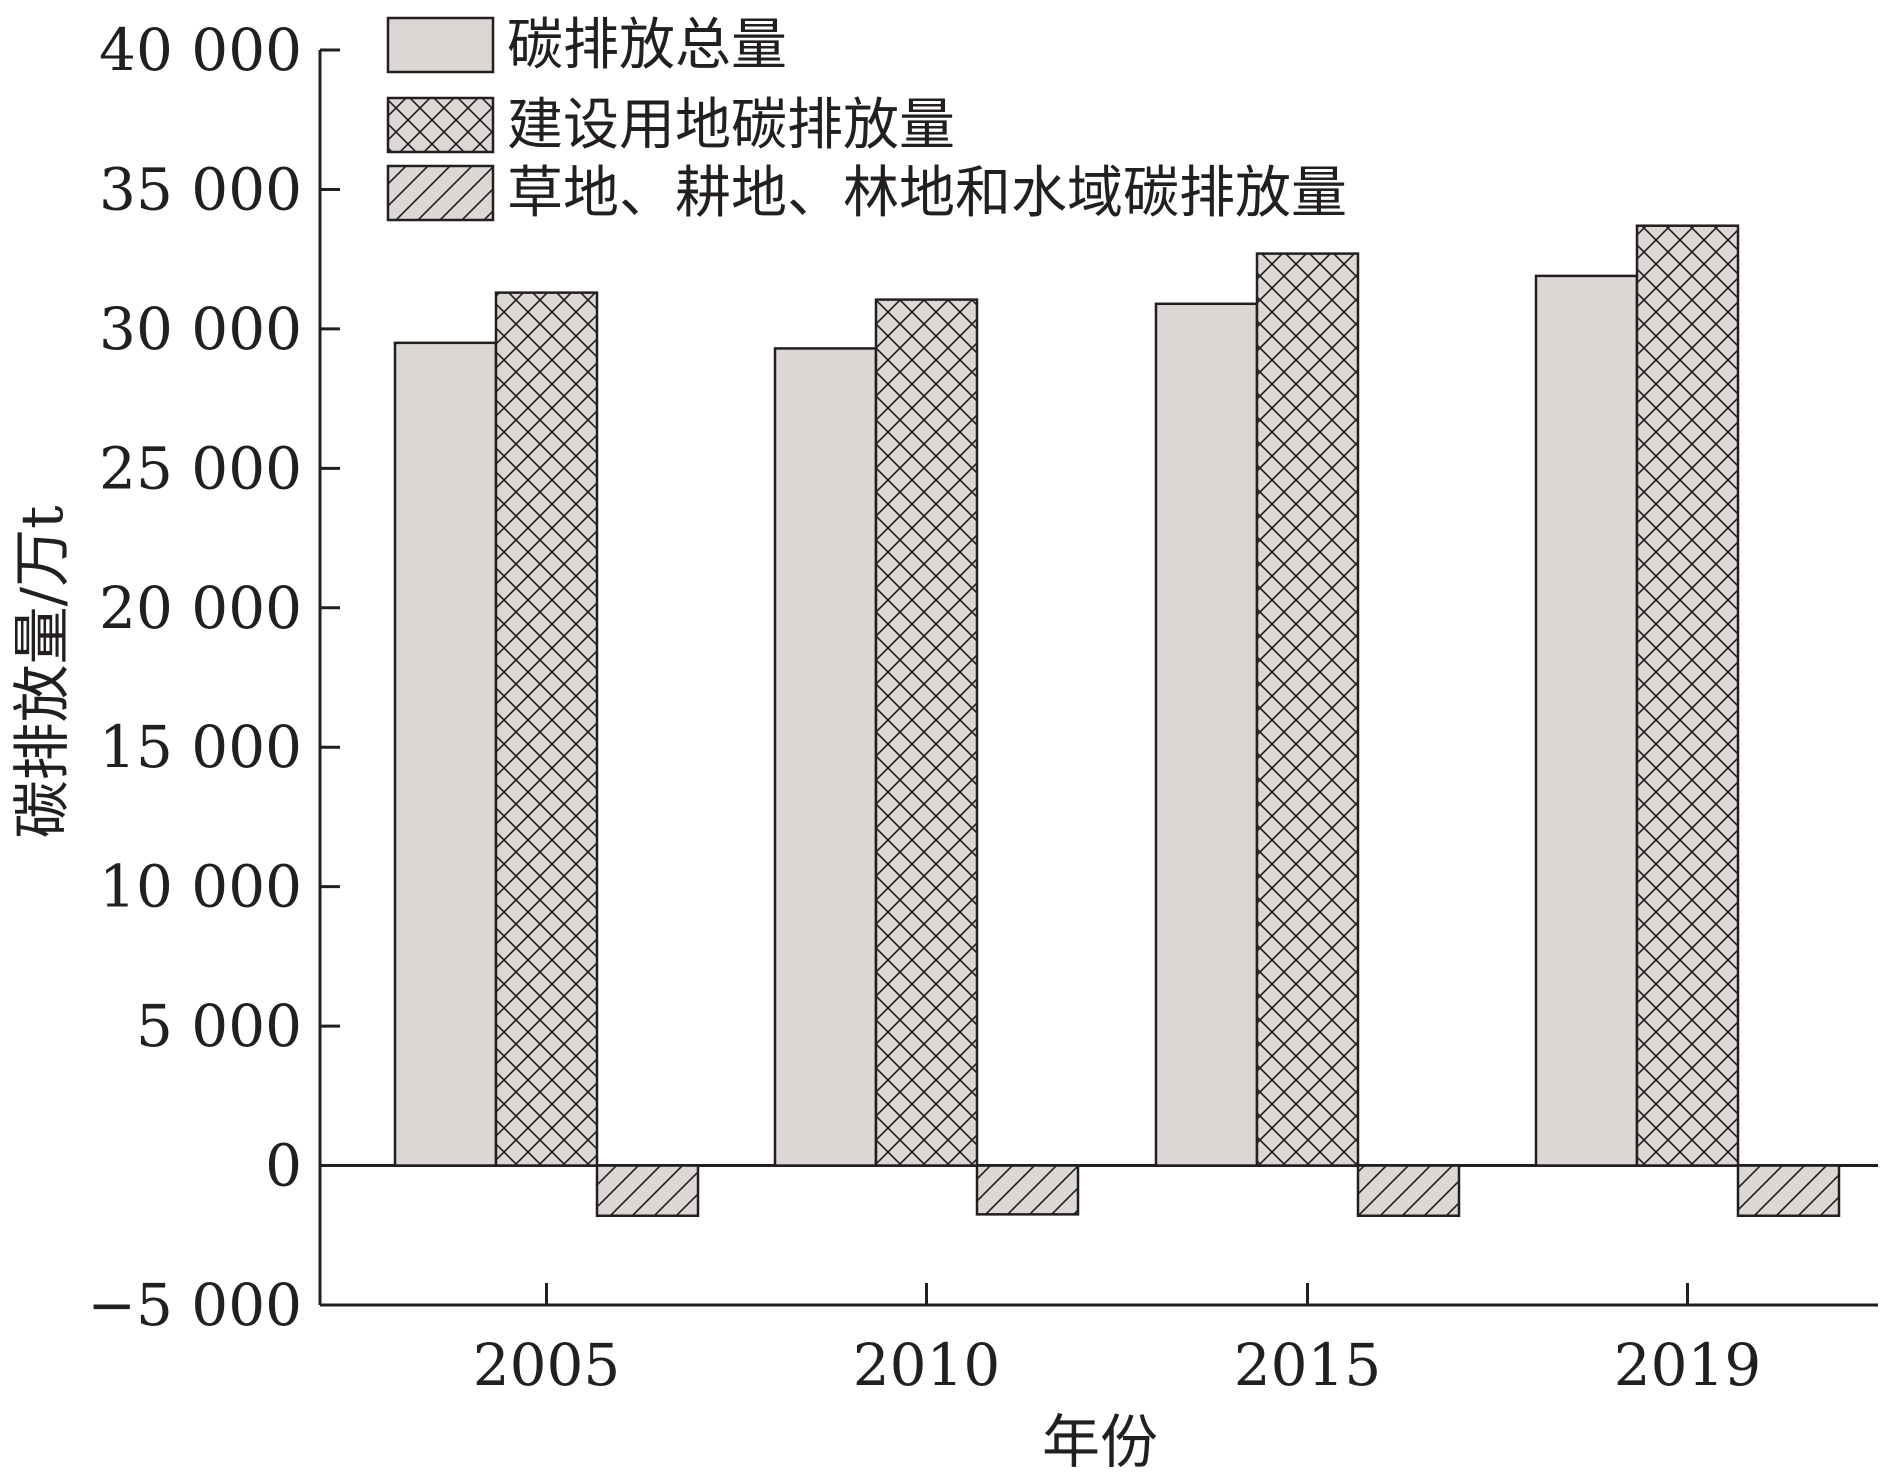  Describe the element at coordinates (219, 1026) in the screenshot. I see `y-tick-label: 5 000` at that location.